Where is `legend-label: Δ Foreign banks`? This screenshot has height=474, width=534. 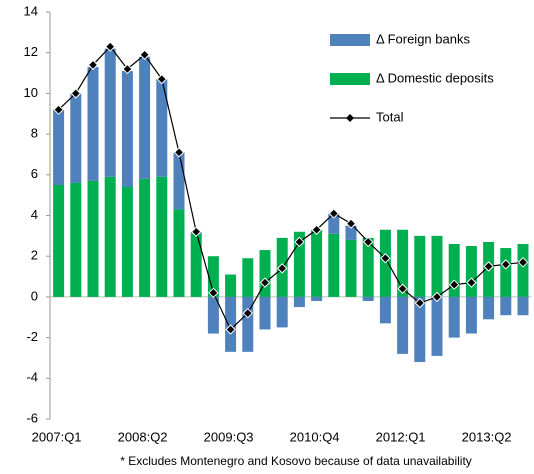 legend-label: Δ Foreign banks is located at coordinates (423, 38).